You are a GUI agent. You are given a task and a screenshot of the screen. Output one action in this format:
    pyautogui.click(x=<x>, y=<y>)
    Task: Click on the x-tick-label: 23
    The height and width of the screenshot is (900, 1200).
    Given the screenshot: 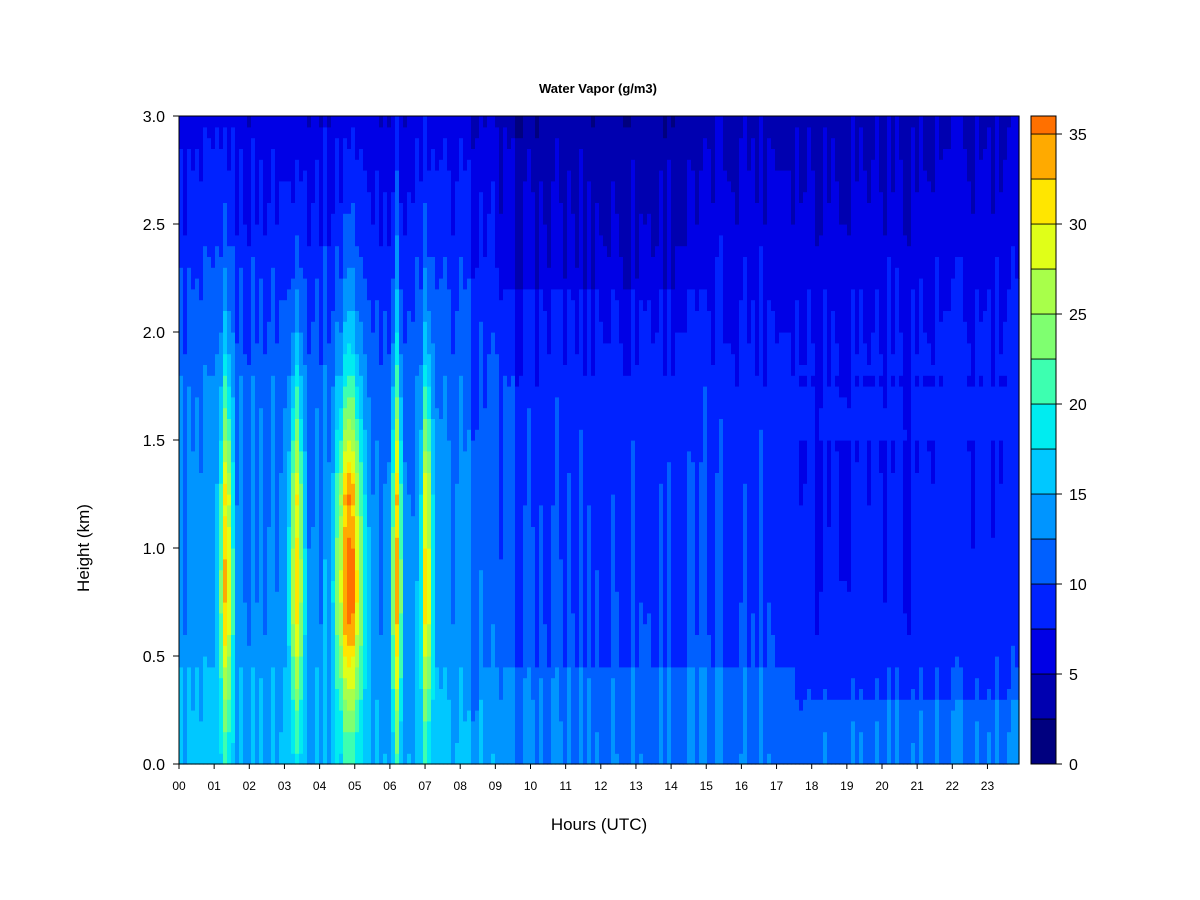 What is the action you would take?
    pyautogui.click(x=988, y=786)
    